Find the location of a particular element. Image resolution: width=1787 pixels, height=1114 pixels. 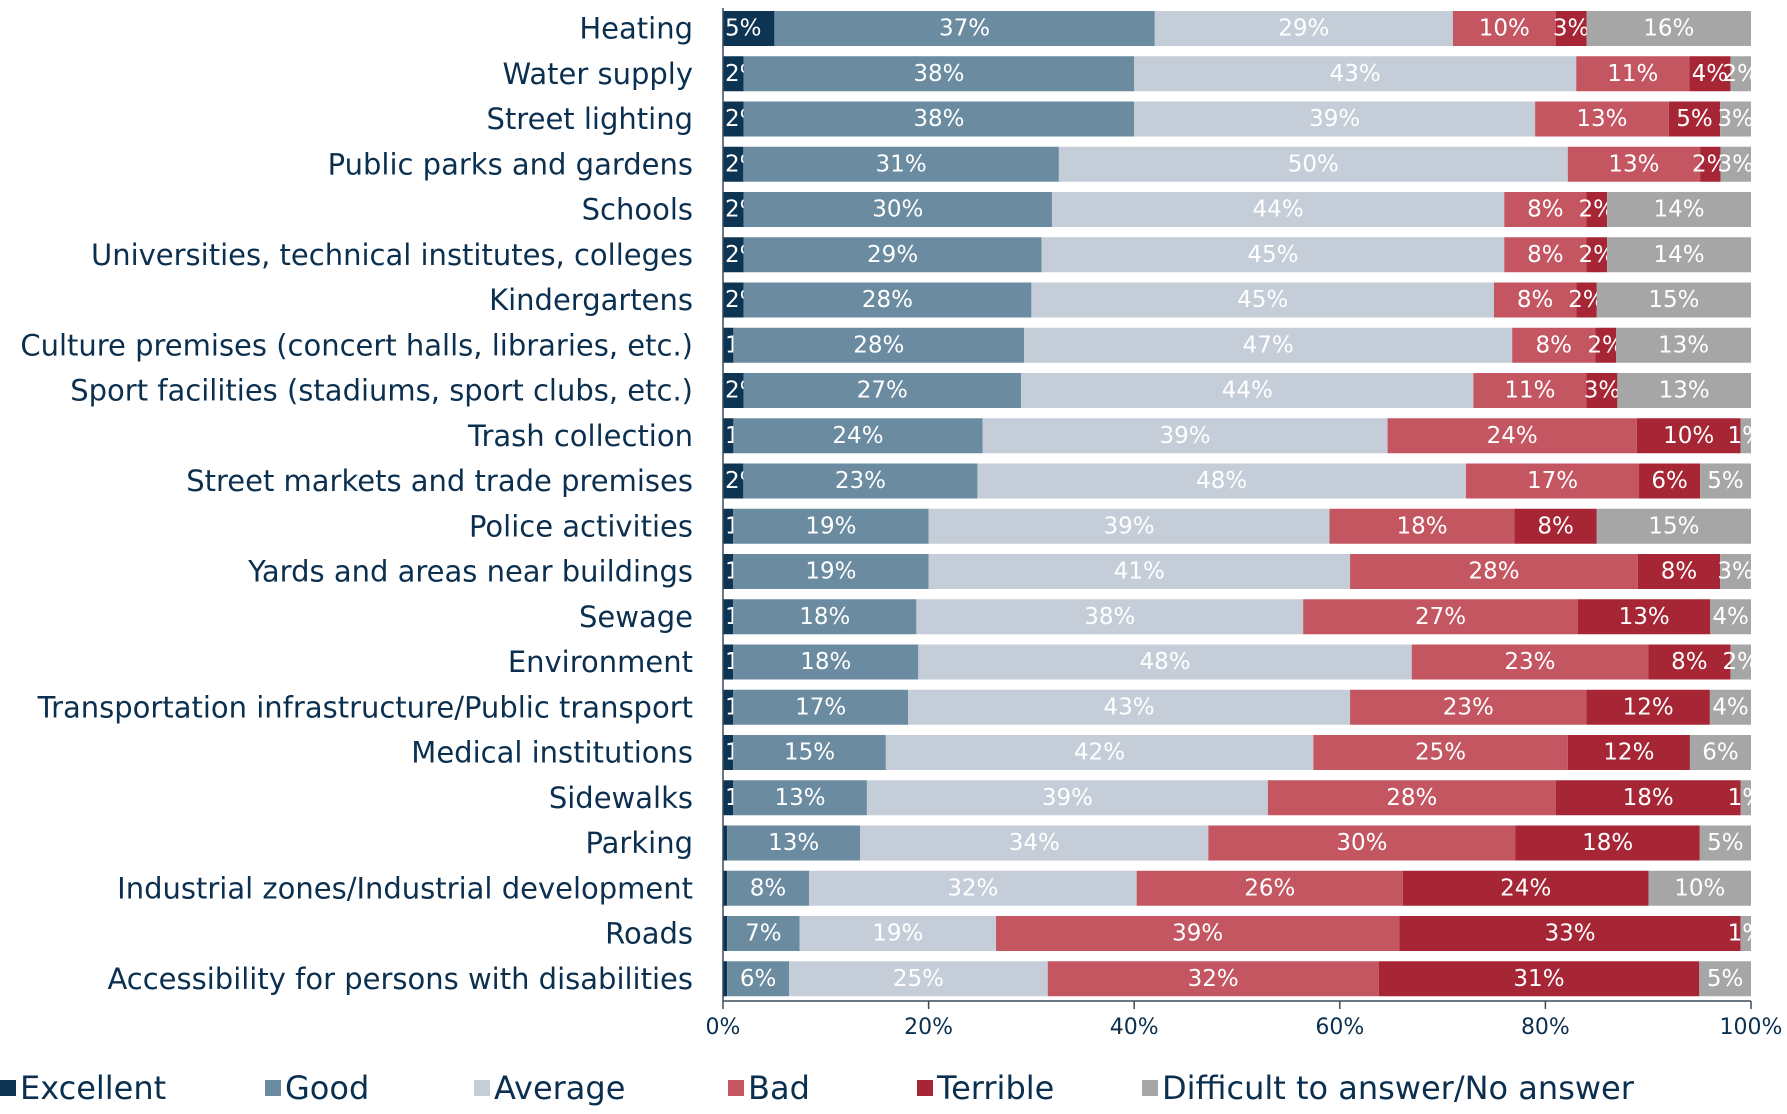

data-label-schools-bad: 8% is located at coordinates (1545, 210).